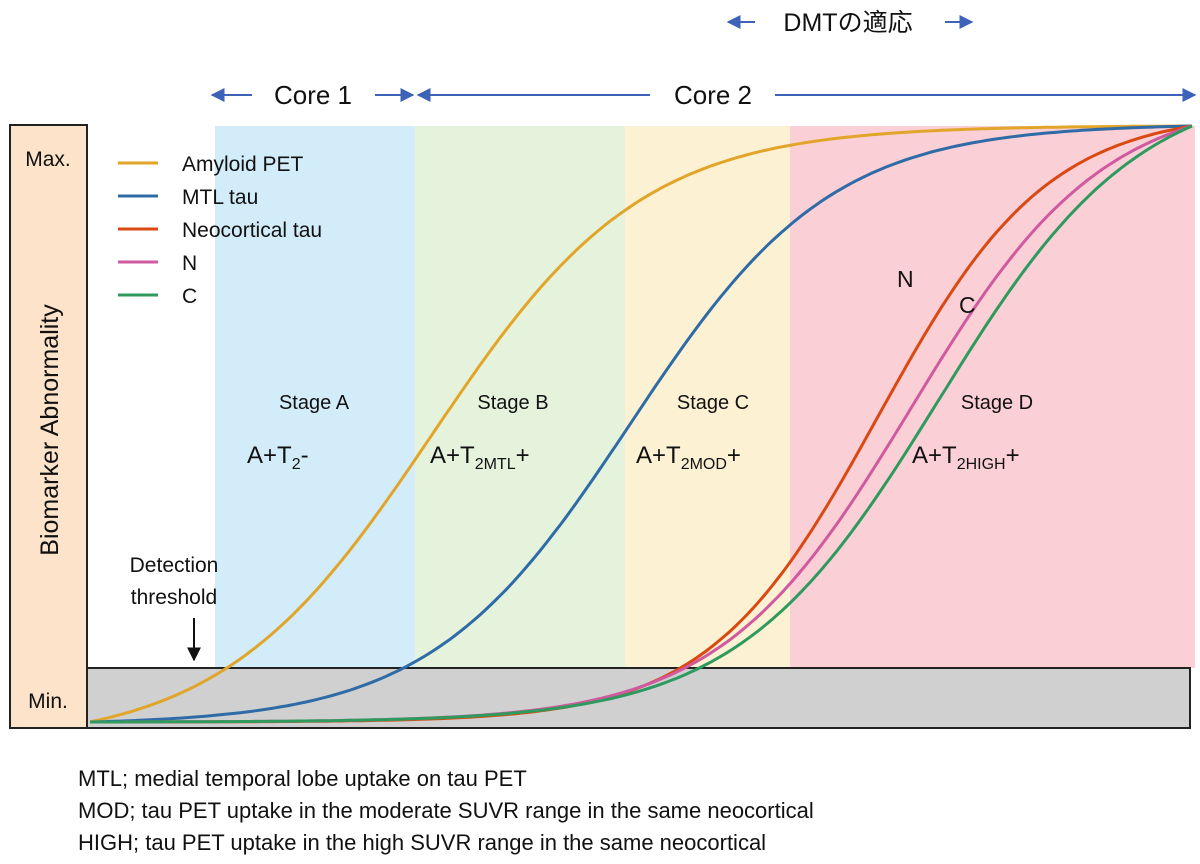  What do you see at coordinates (981, 464) in the screenshot?
I see `stage-d-criteria-sub: 2HIGH` at bounding box center [981, 464].